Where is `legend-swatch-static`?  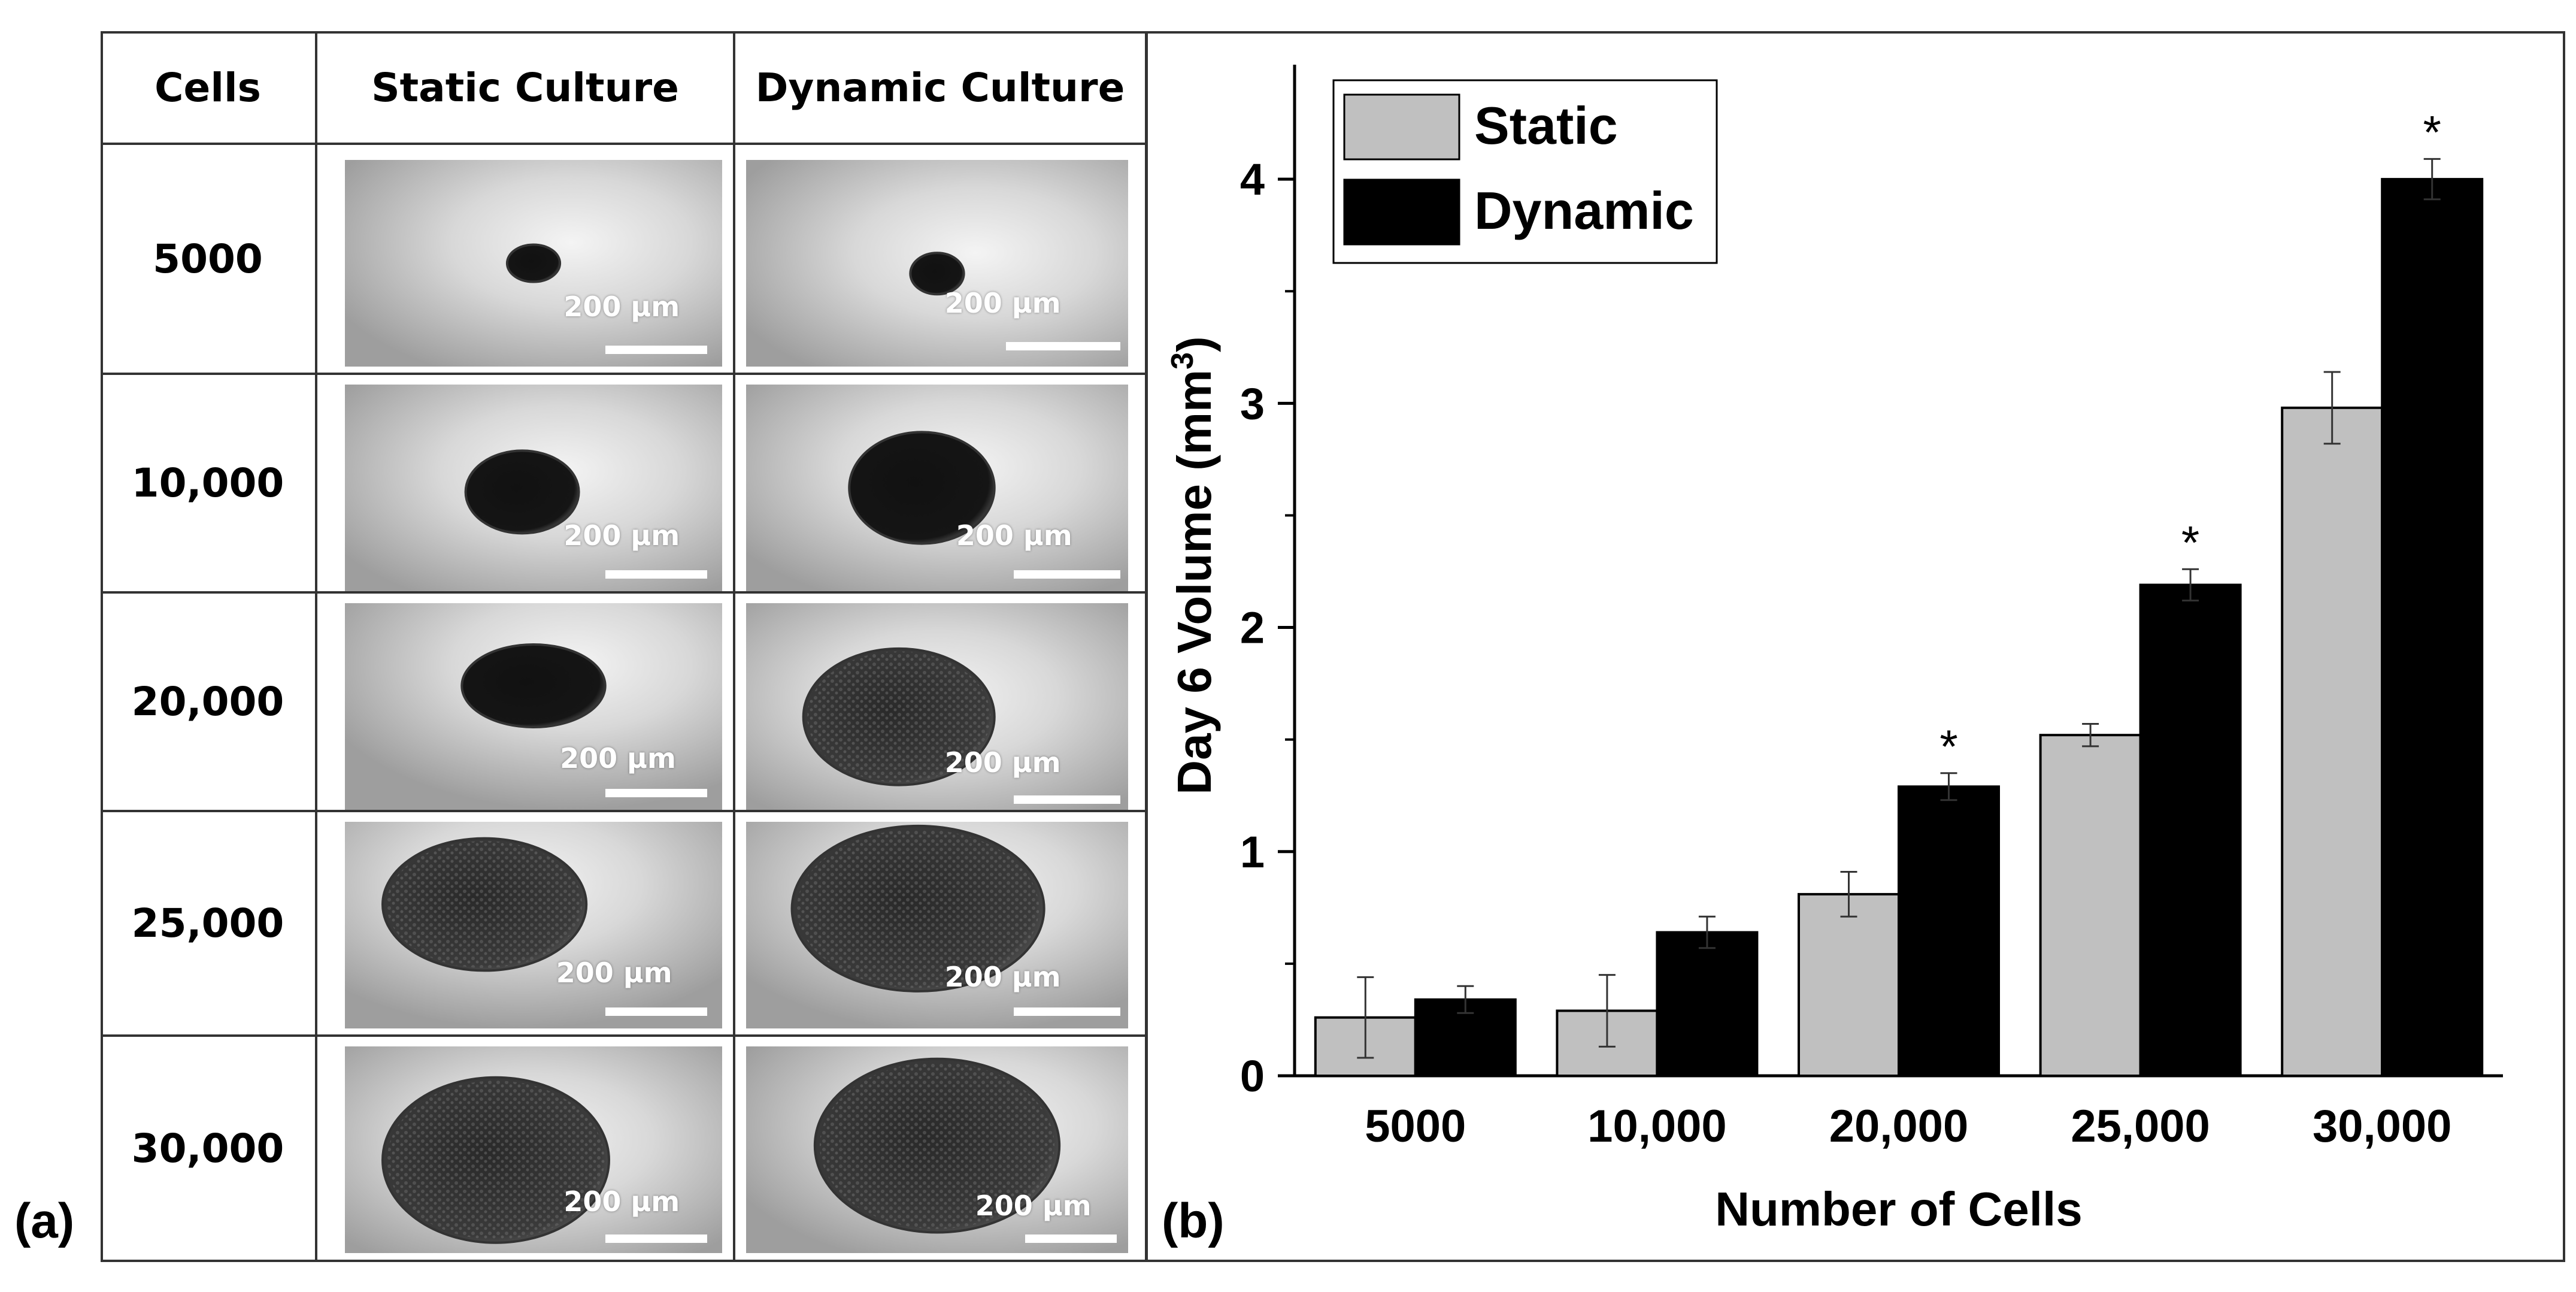 legend-swatch-static is located at coordinates (1401, 127).